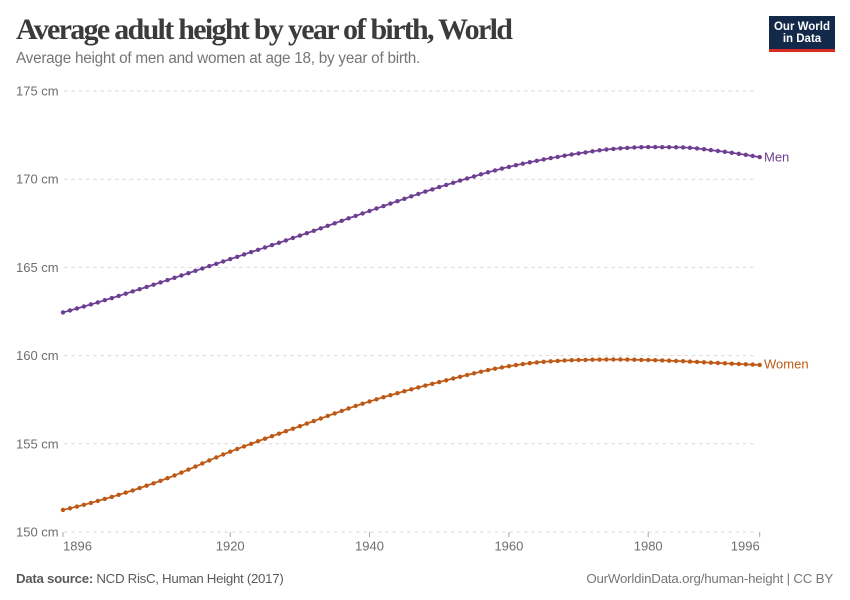 This screenshot has height=600, width=850. What do you see at coordinates (37, 443) in the screenshot?
I see `svg-text: 155 cm` at bounding box center [37, 443].